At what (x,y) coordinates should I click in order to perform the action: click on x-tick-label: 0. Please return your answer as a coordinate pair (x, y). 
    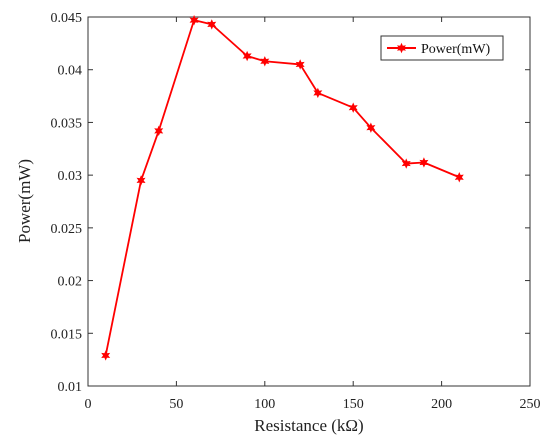
    Looking at the image, I should click on (88, 404).